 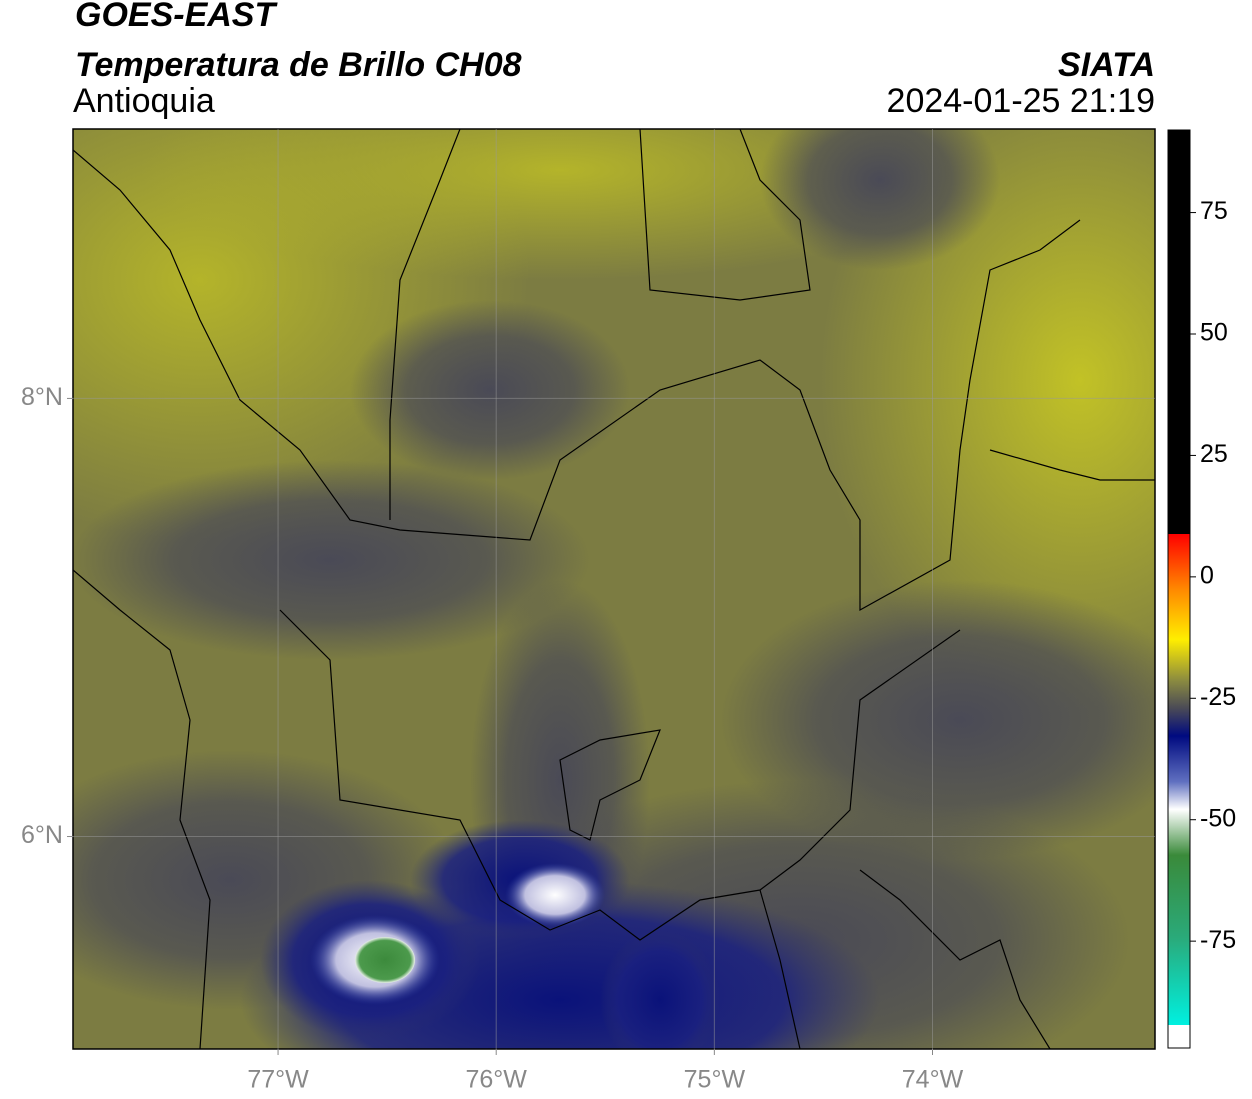 What do you see at coordinates (1218, 697) in the screenshot?
I see `colorbar-tick-label: -25` at bounding box center [1218, 697].